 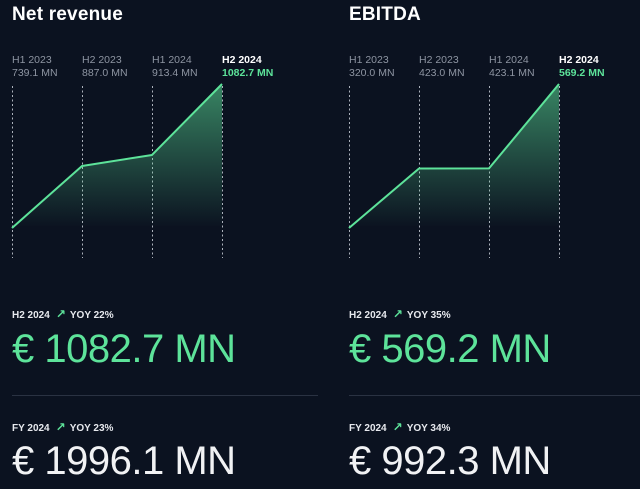 What do you see at coordinates (512, 73) in the screenshot?
I see `period-value: 423.1 MN` at bounding box center [512, 73].